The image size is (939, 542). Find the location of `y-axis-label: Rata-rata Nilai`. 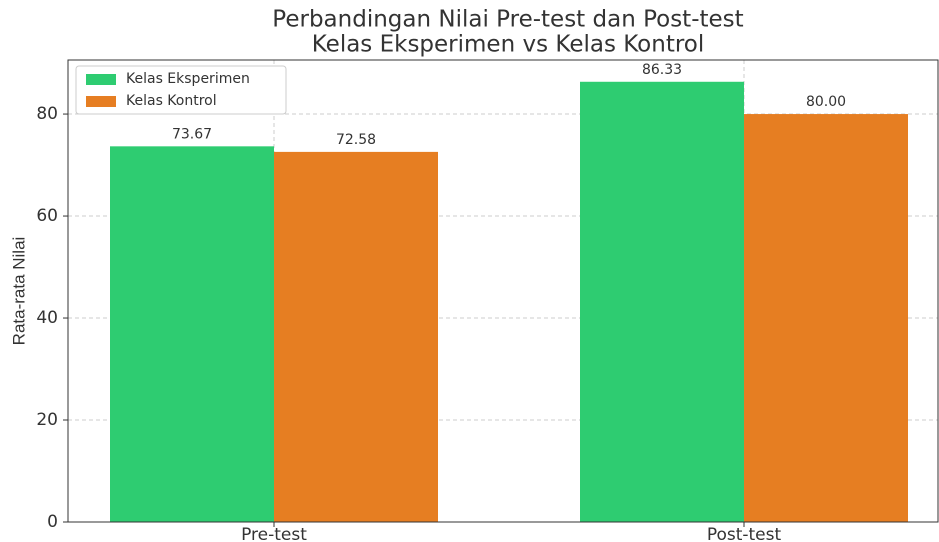

y-axis-label: Rata-rata Nilai is located at coordinates (18, 291).